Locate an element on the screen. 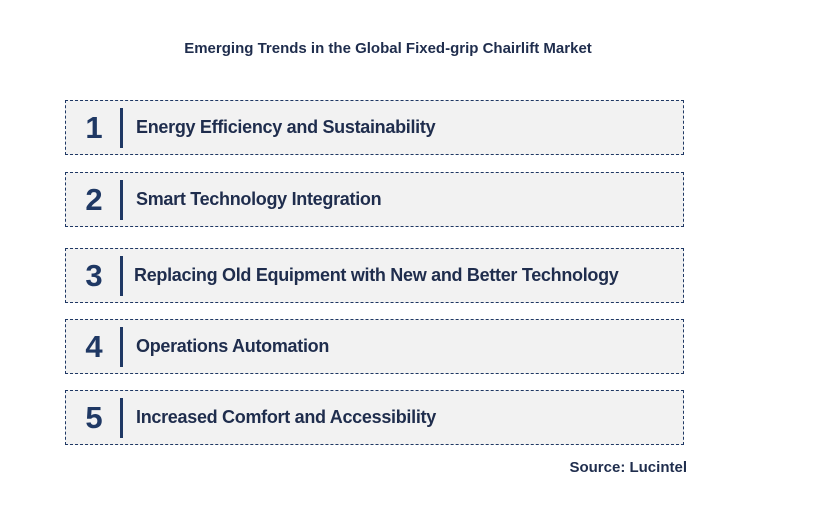 This screenshot has height=521, width=818. source-note: Source: Lucintel is located at coordinates (628, 467).